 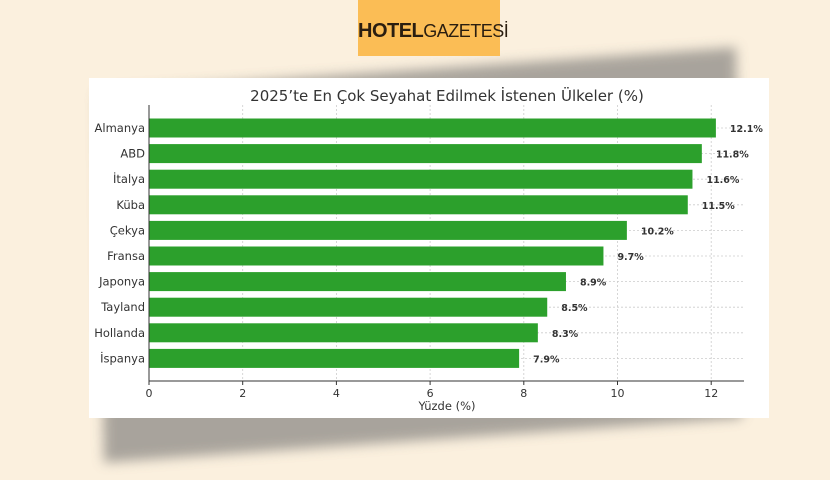 I want to click on x-tick-label: 8, so click(x=523, y=393).